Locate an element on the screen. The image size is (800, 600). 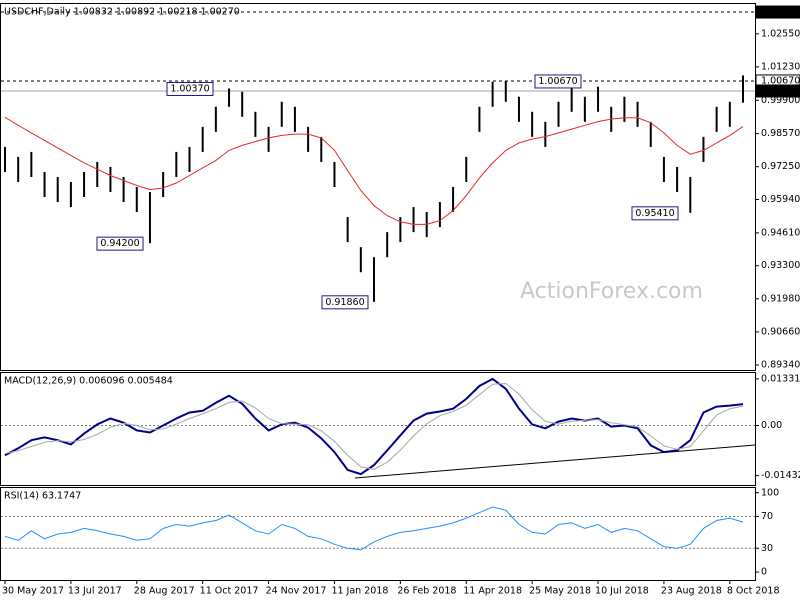
price-label: 1.00270 is located at coordinates (780, 90).